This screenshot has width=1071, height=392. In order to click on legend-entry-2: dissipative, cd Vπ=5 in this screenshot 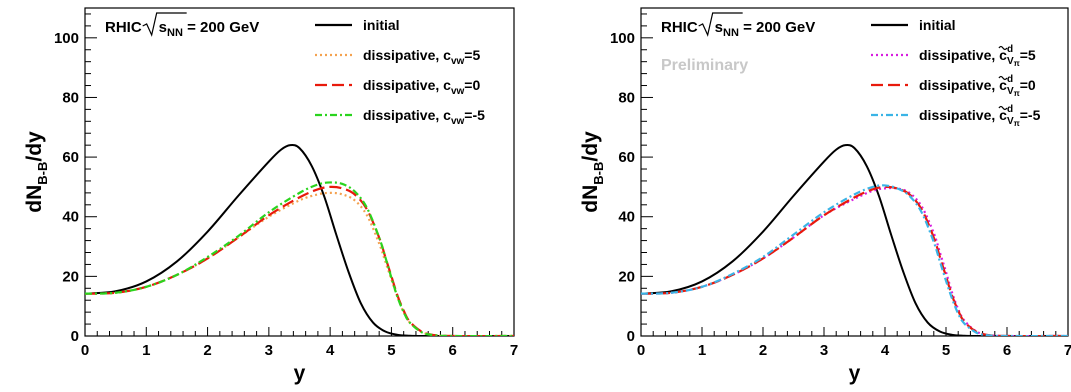, I will do `click(977, 56)`.